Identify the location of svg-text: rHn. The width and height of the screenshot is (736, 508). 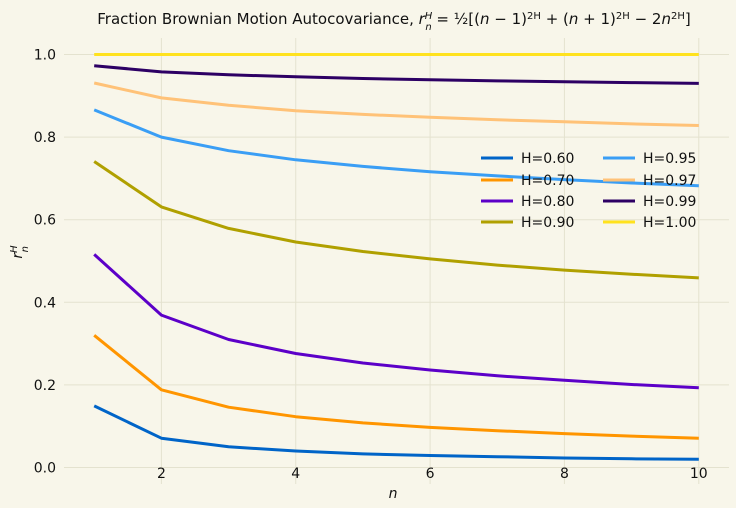
(20, 252).